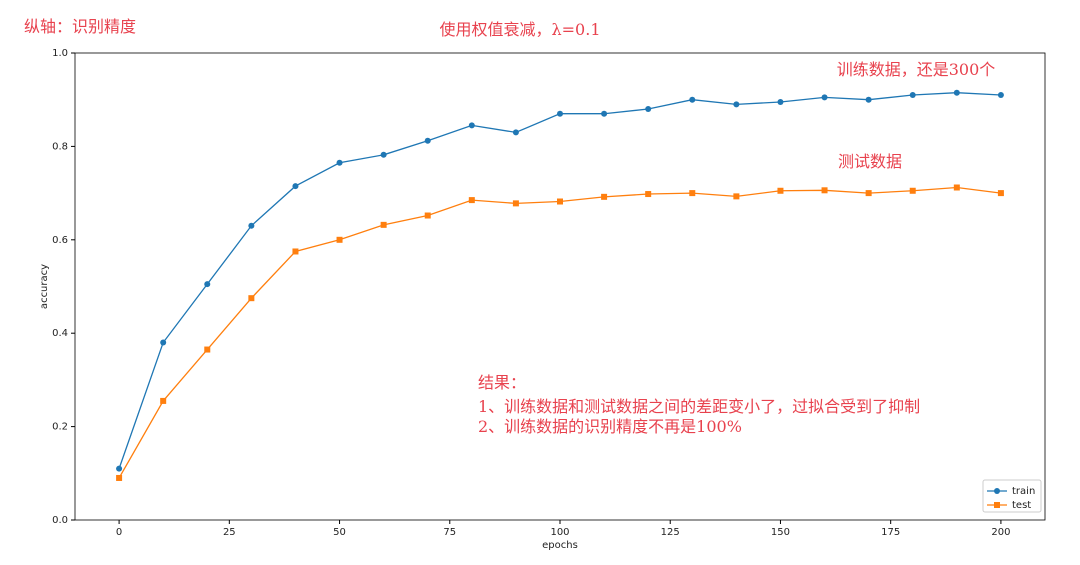  Describe the element at coordinates (502, 382) in the screenshot. I see `annotation: 结果：` at that location.